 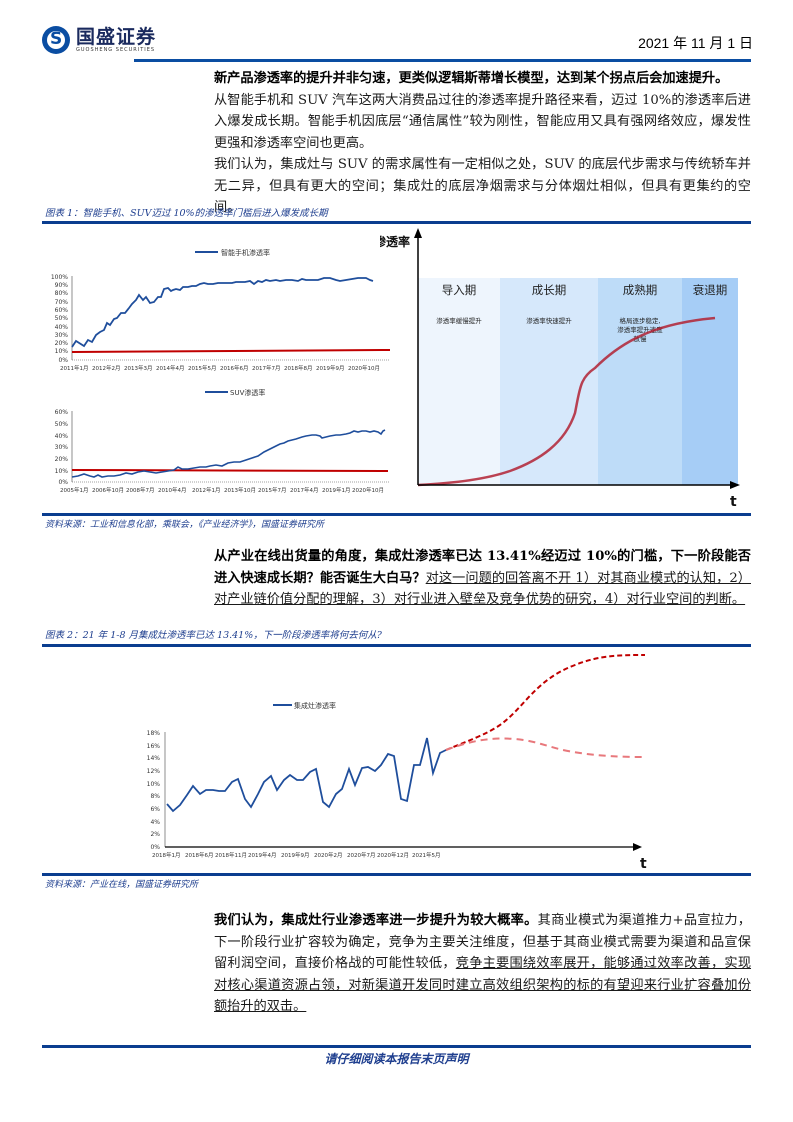 What do you see at coordinates (426, 855) in the screenshot?
I see `svg-text: 2021年5月` at bounding box center [426, 855].